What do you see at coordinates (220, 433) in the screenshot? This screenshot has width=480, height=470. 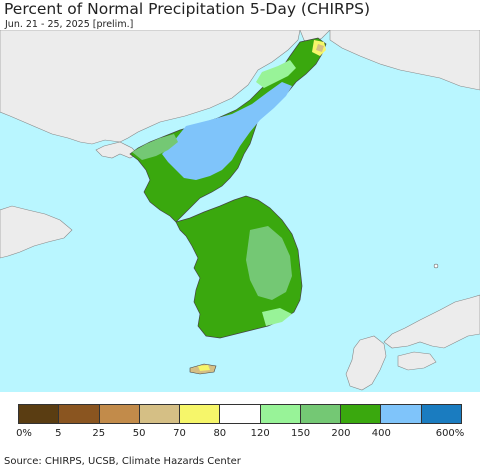 I see `legend-label: 80` at bounding box center [220, 433].